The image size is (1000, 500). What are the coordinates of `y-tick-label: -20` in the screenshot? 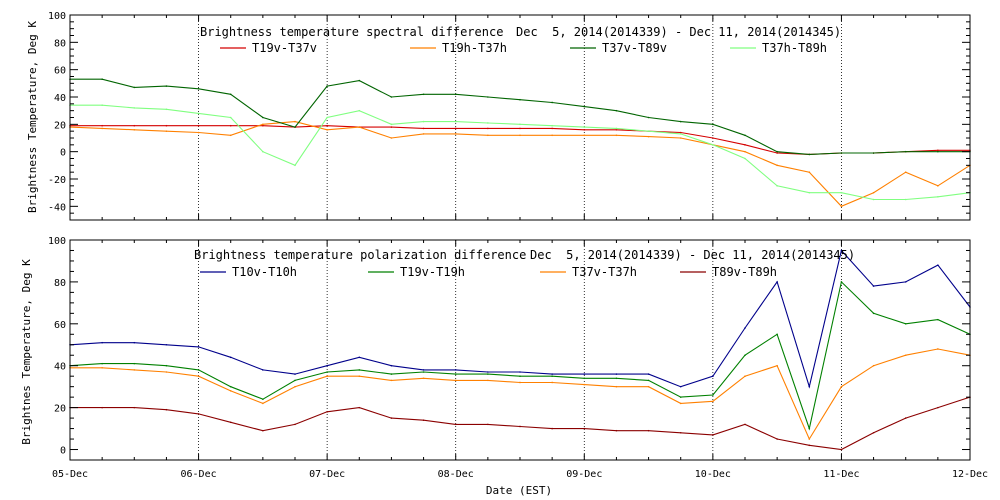 It's located at (57, 180).